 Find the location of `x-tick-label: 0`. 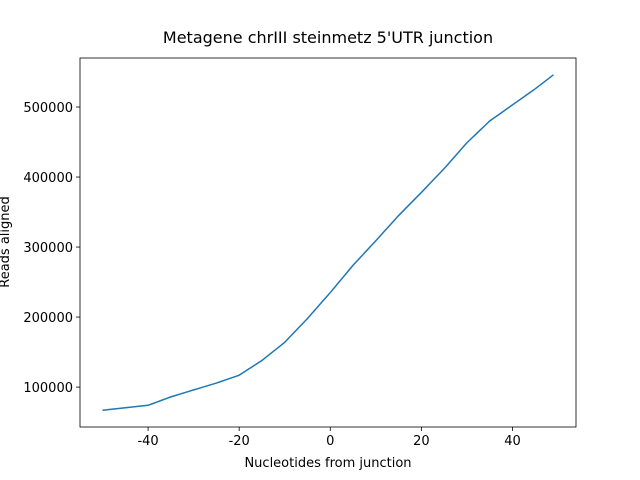

x-tick-label: 0 is located at coordinates (330, 441).